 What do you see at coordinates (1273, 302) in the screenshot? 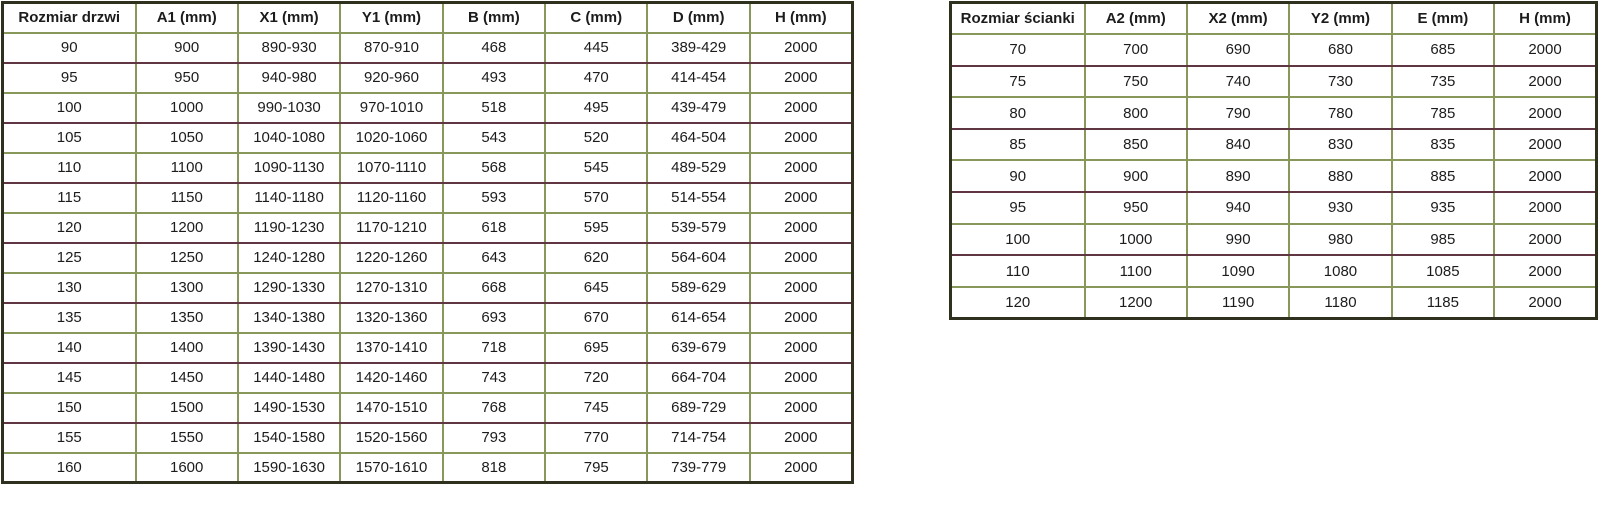
I see `table-row: 120 1200 1190 1180 1185 2000` at bounding box center [1273, 302].